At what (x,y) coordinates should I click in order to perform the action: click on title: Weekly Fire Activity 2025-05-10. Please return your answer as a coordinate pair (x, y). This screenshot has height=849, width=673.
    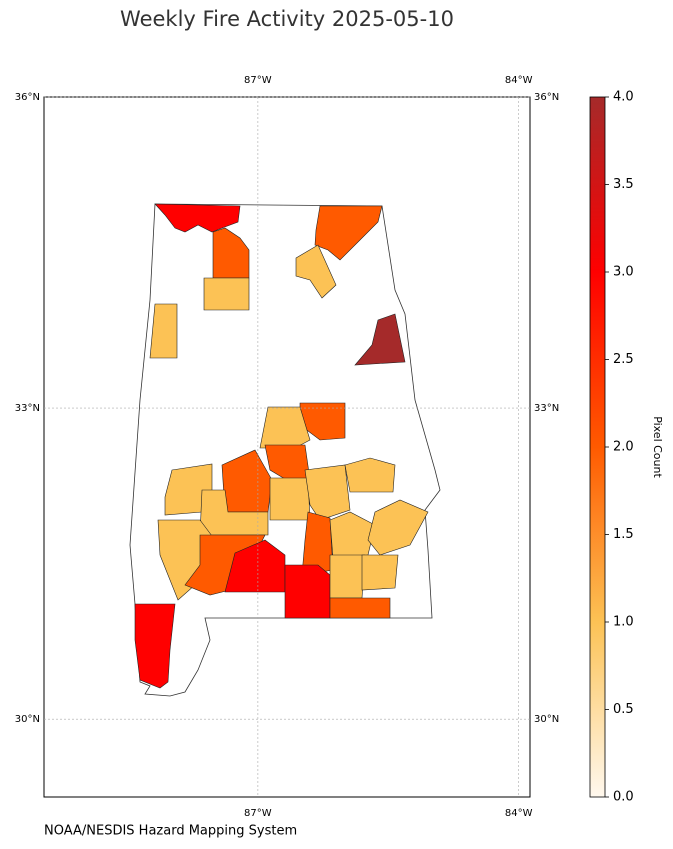
    Looking at the image, I should click on (287, 19).